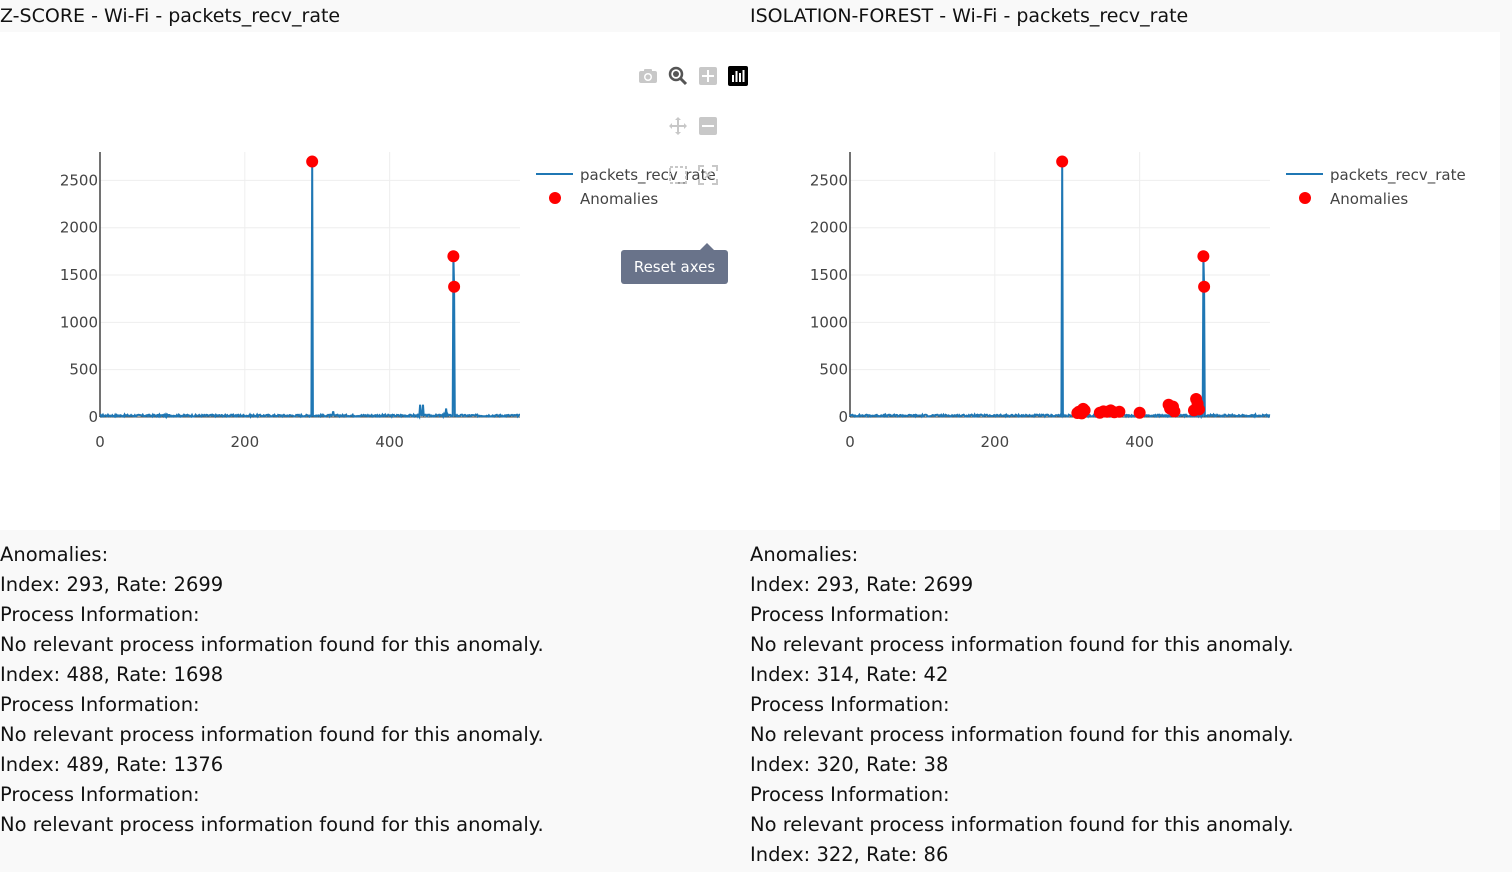  Describe the element at coordinates (678, 175) in the screenshot. I see `select-box-icon` at that location.